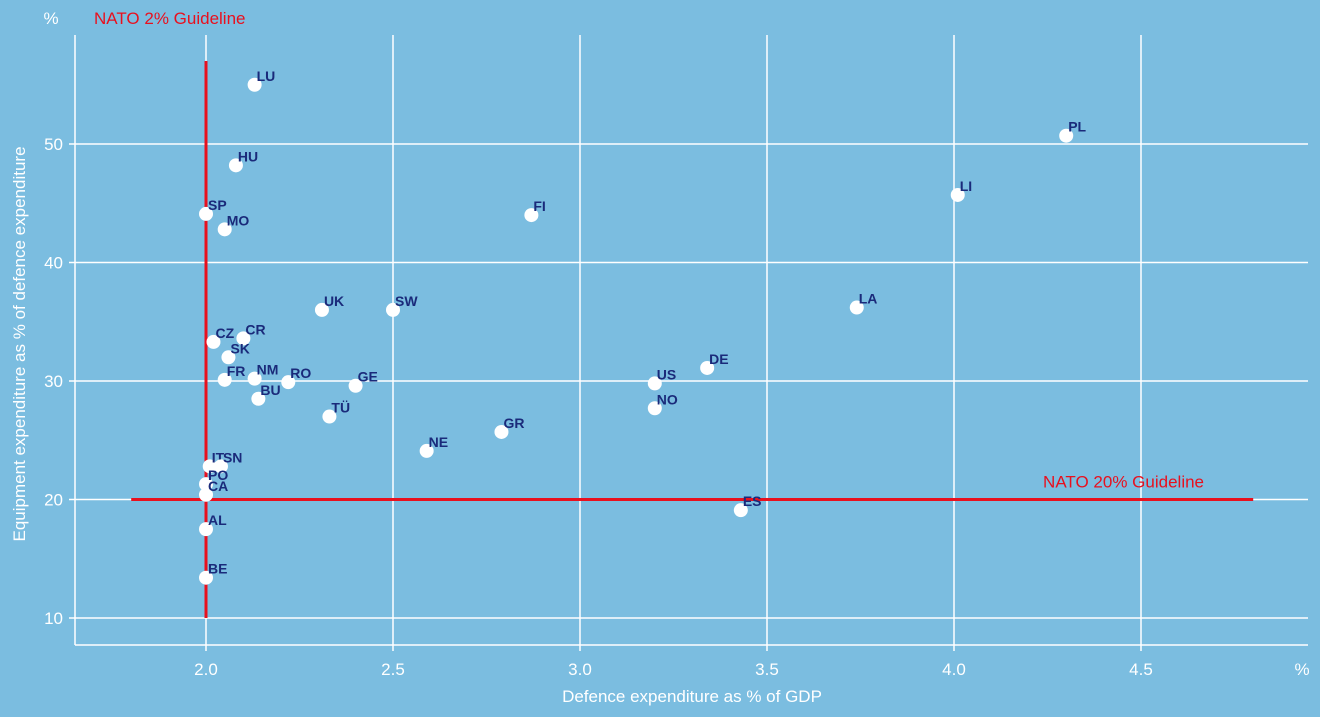 This screenshot has width=1320, height=717. Describe the element at coordinates (334, 301) in the screenshot. I see `point-label-uk: UK` at that location.